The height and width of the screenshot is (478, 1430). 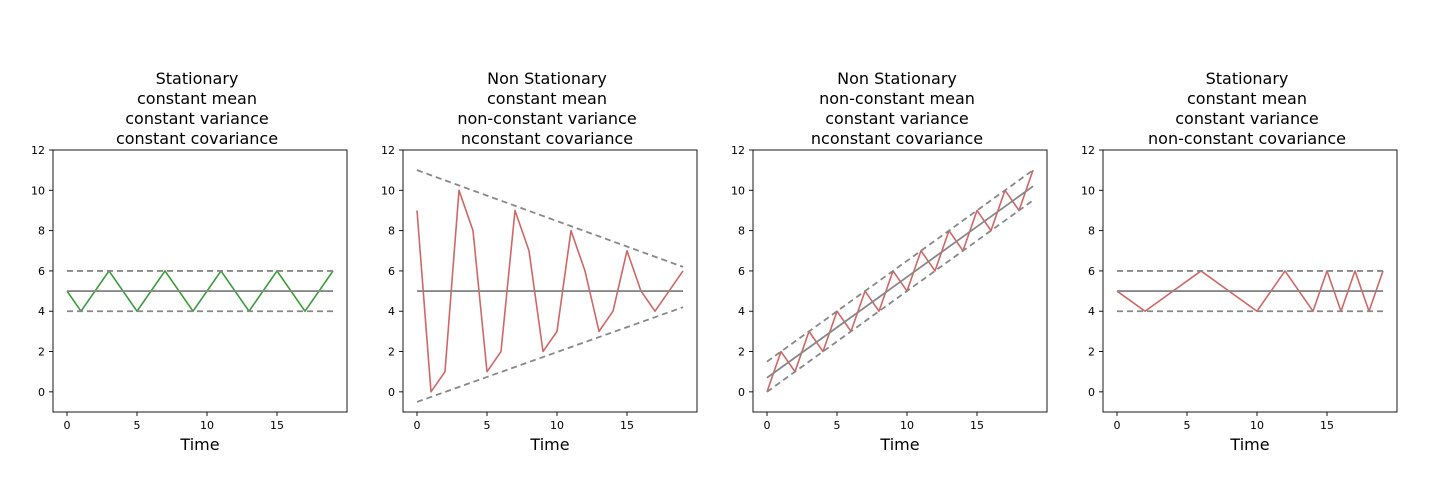 I want to click on mean-line, so click(x=900, y=282).